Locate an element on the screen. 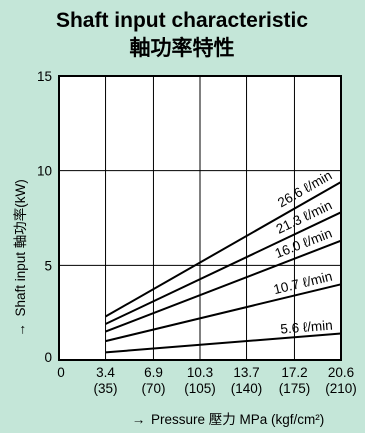 This screenshot has height=433, width=365. x-tick-label-5: 17.2 is located at coordinates (294, 372).